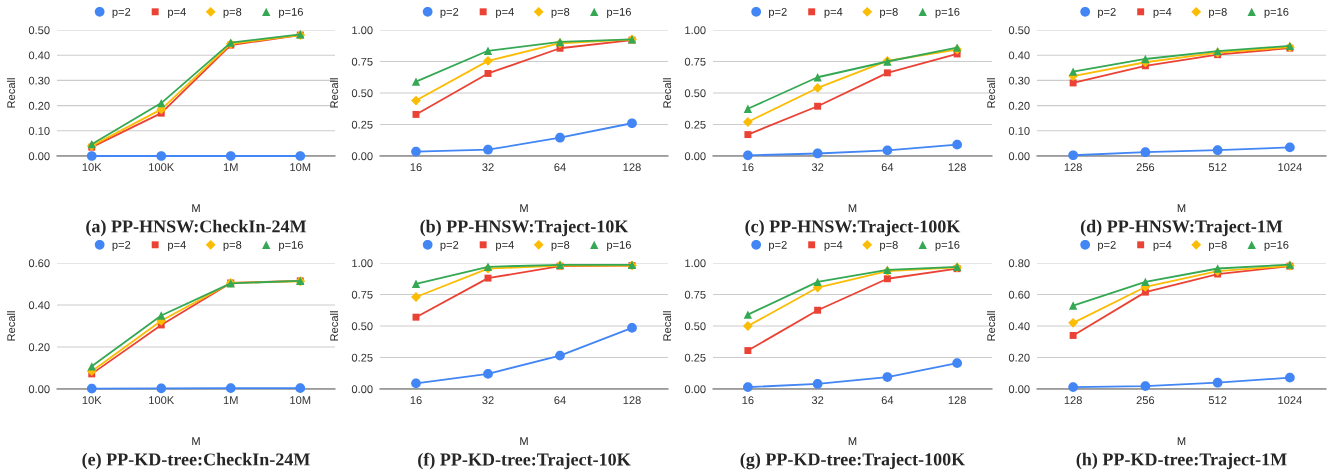 The image size is (1341, 471). What do you see at coordinates (196, 228) in the screenshot?
I see `text: (a) PP-HNSW:CheckIn-24M` at bounding box center [196, 228].